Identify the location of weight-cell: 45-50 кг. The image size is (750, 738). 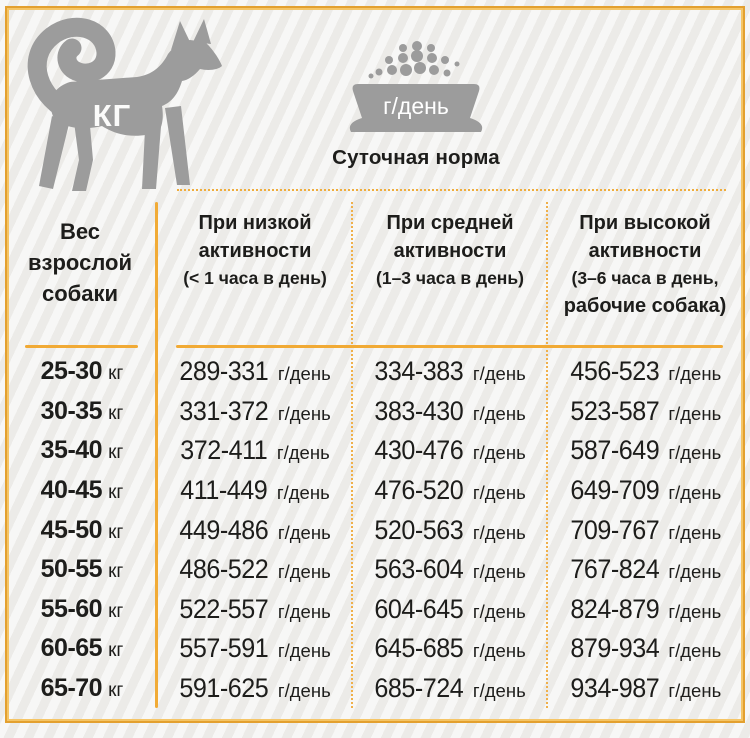
(82, 530).